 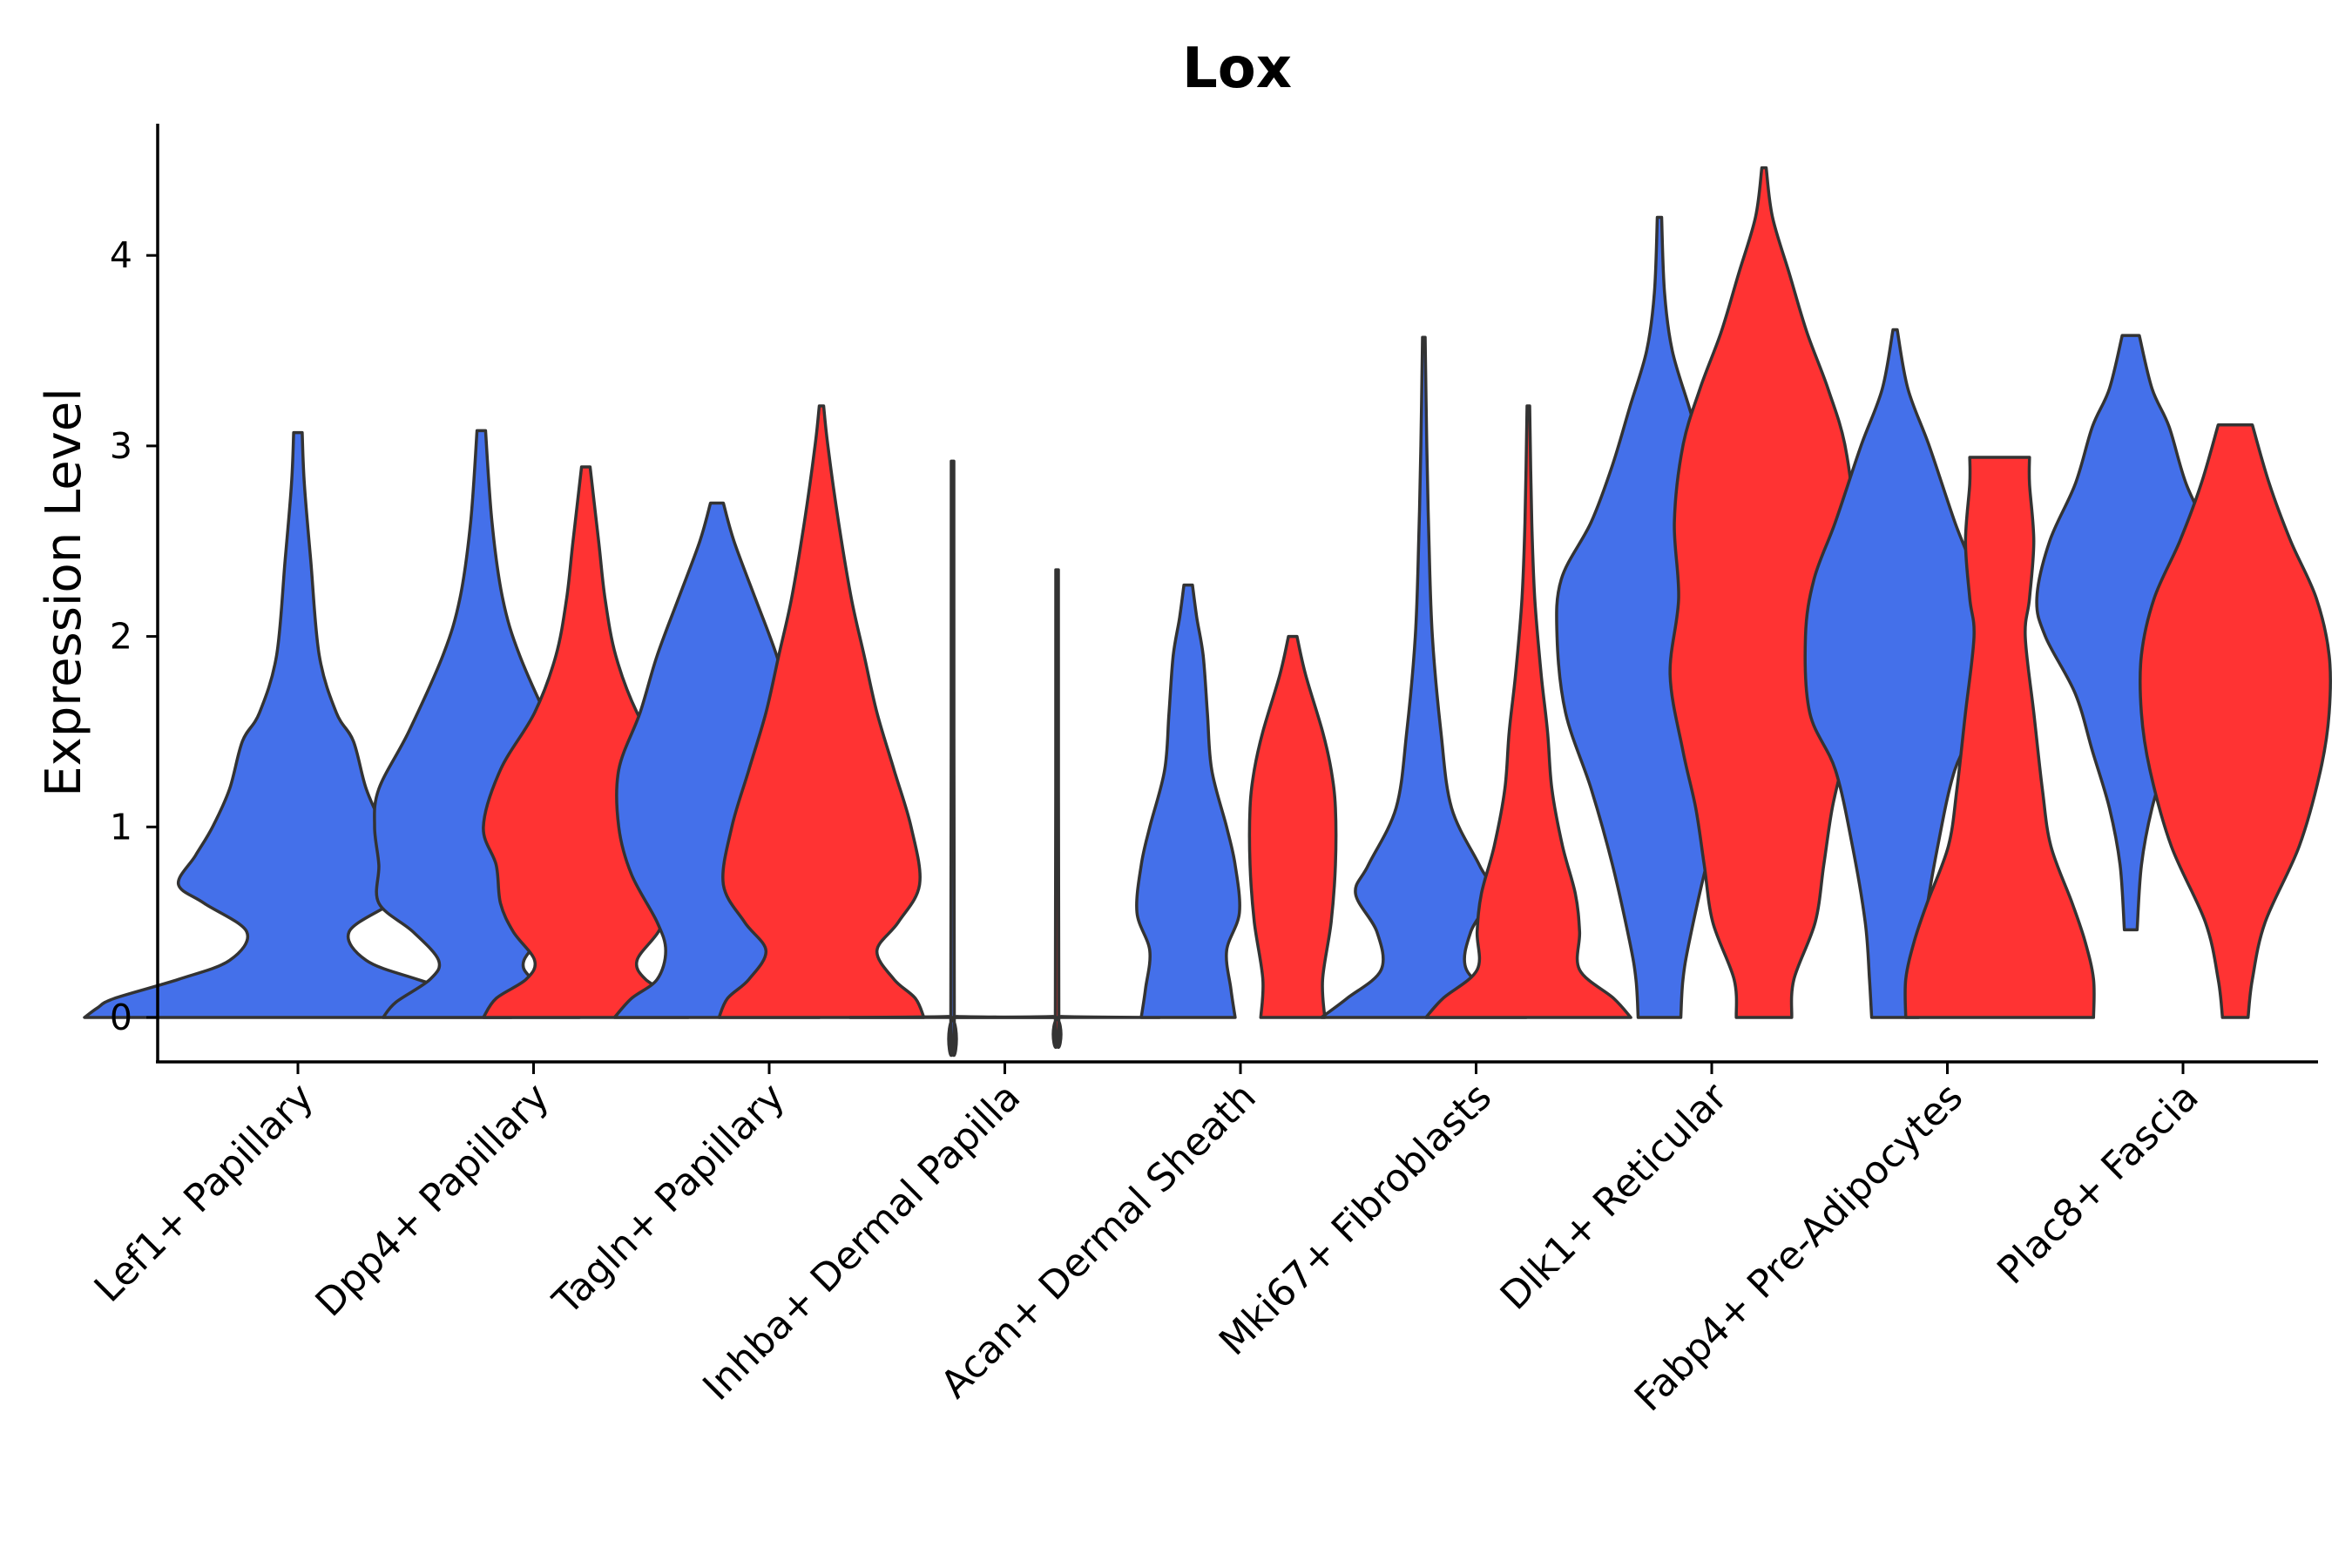 I want to click on x-tick-label-6: Dlk1+ Reticular, so click(x=1615, y=1196).